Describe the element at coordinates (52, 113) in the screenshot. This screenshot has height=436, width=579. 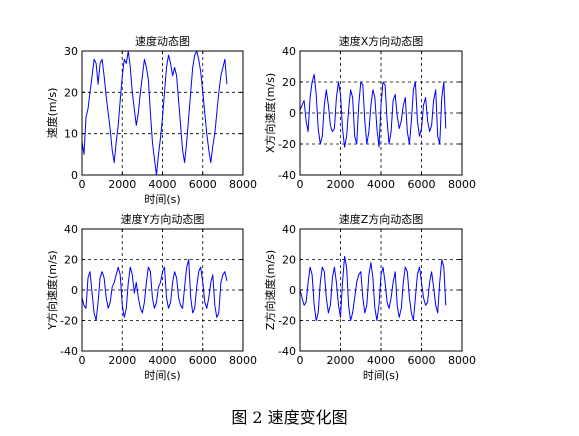
I see `y-axis-label: 速度(m/s)` at that location.